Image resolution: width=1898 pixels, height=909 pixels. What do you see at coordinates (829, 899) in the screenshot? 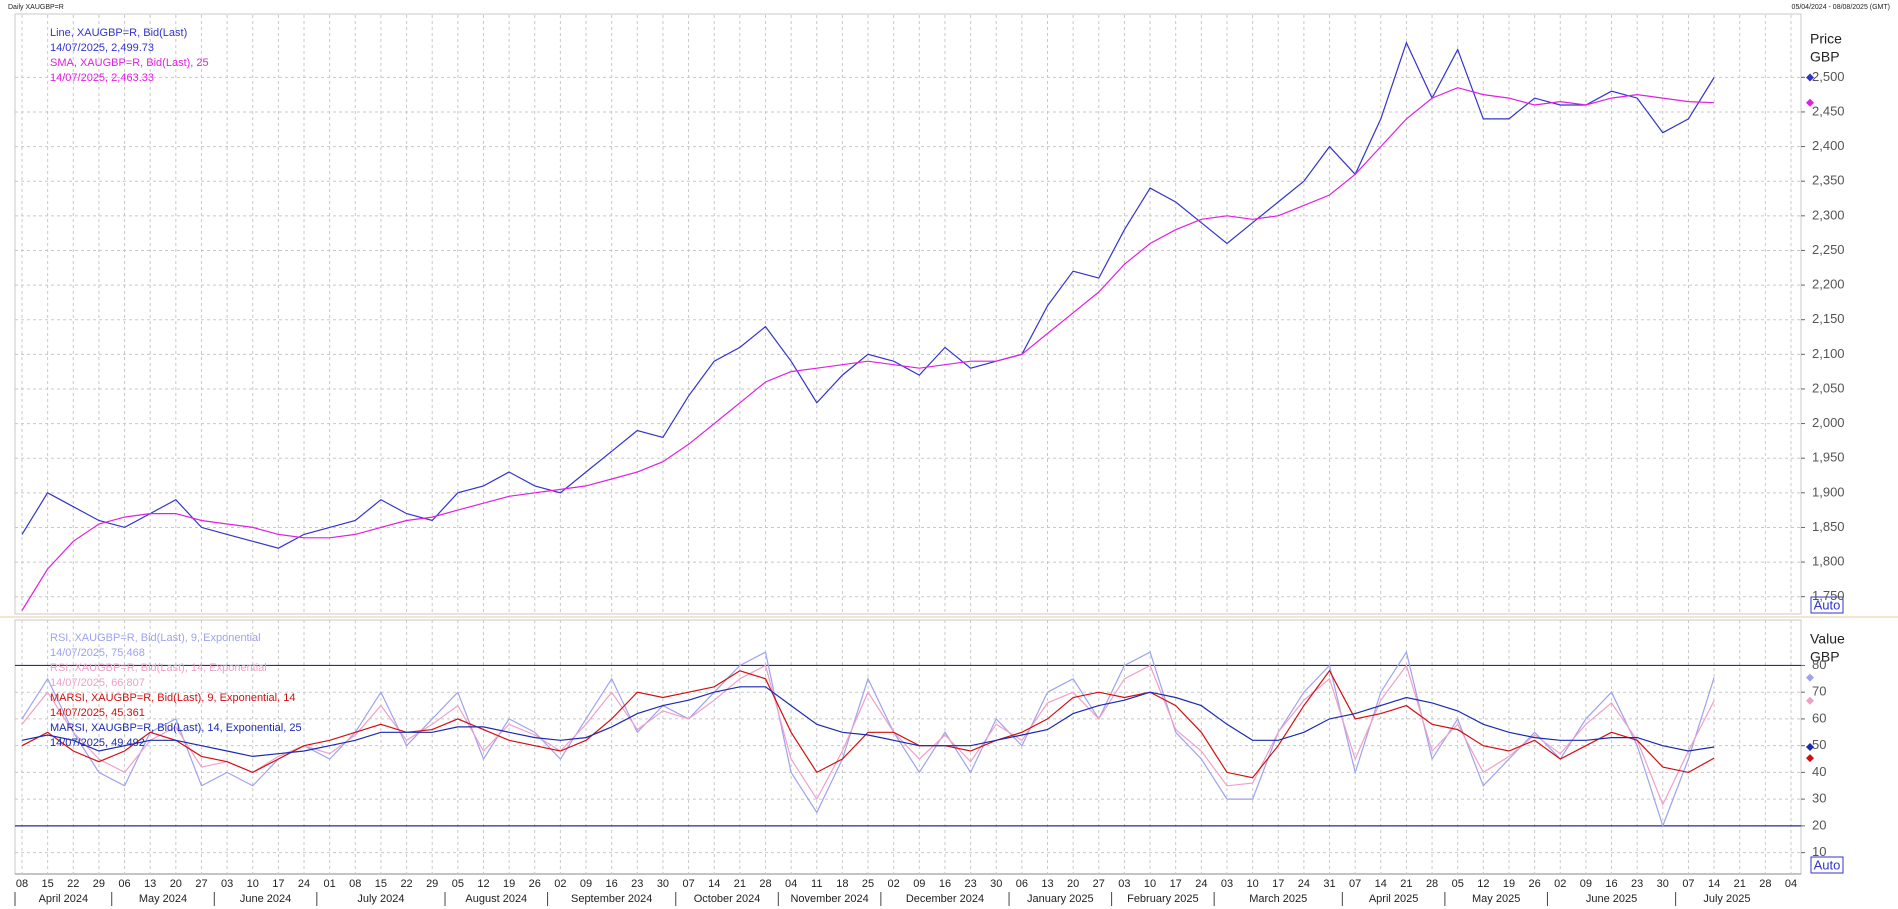
I see `month-label: November 2024` at bounding box center [829, 899].